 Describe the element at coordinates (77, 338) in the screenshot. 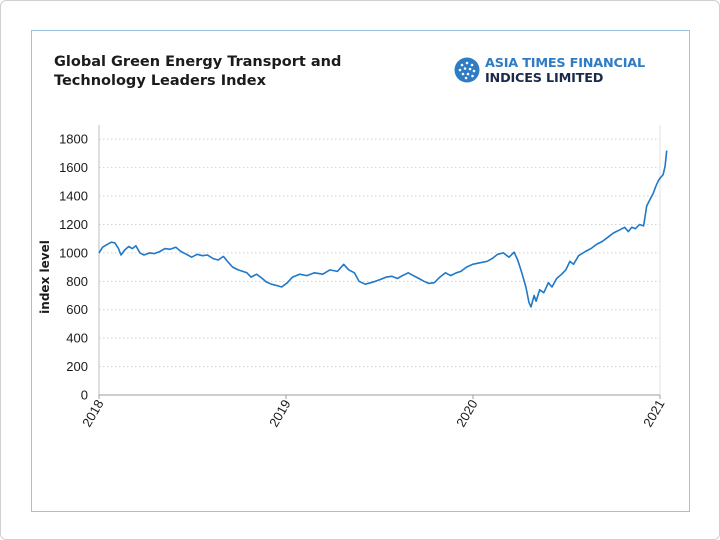

I see `y-tick-400: 400` at that location.